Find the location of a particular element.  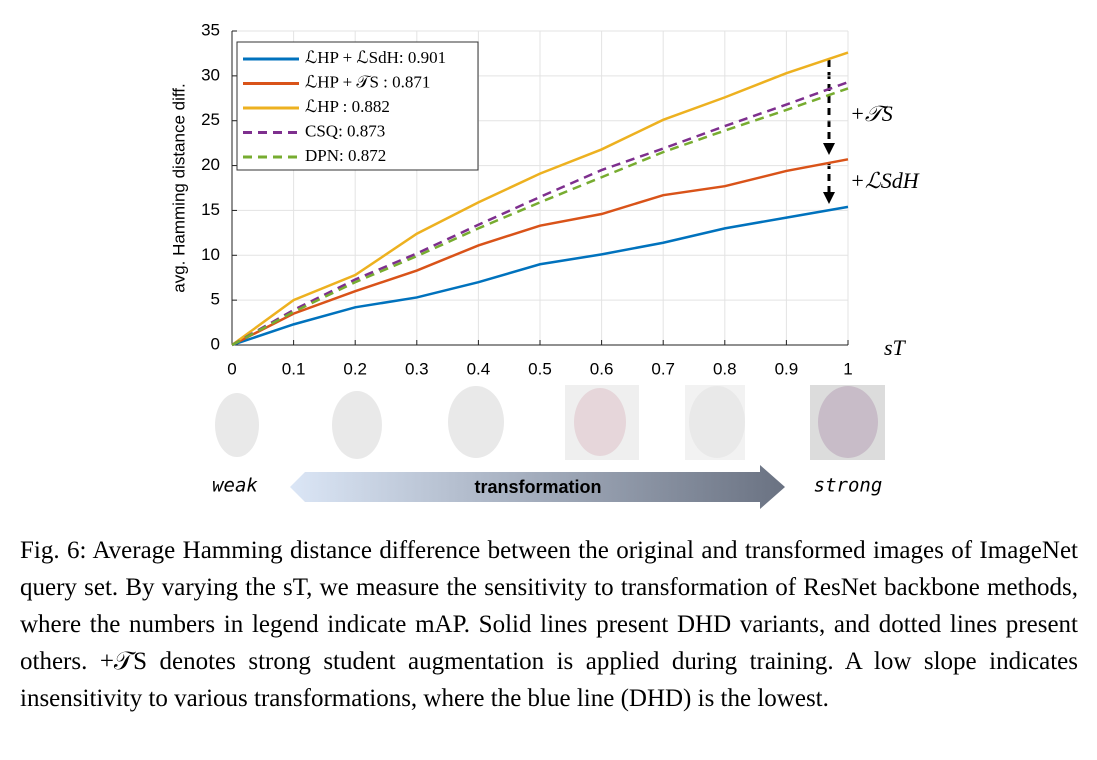

x-tick-label: 0.7 is located at coordinates (663, 368).